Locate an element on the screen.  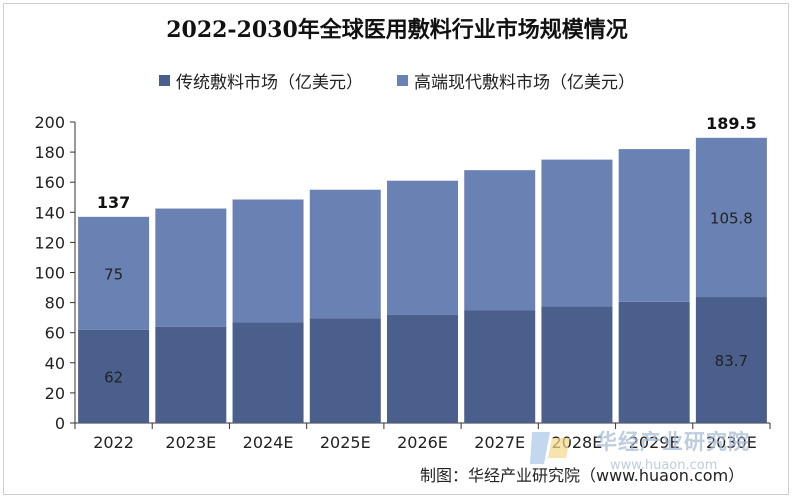
bar-advanced-2025E is located at coordinates (345, 254).